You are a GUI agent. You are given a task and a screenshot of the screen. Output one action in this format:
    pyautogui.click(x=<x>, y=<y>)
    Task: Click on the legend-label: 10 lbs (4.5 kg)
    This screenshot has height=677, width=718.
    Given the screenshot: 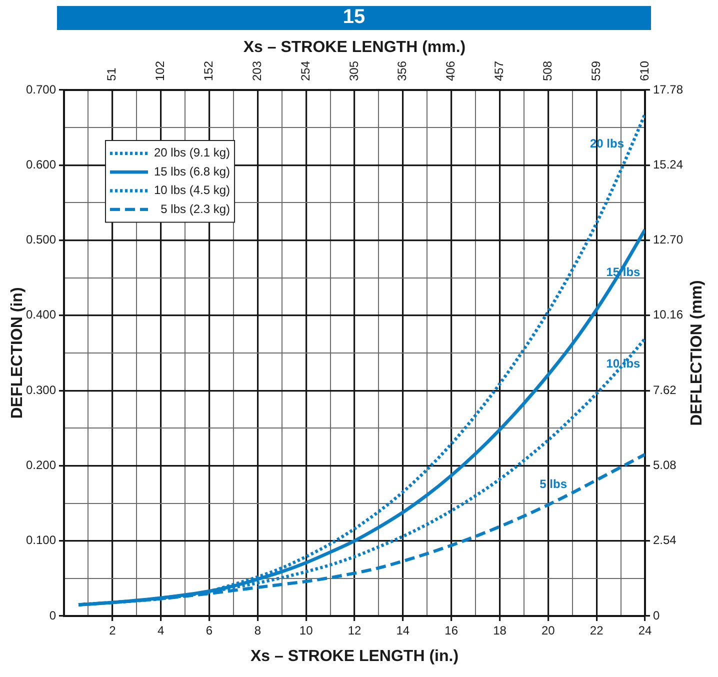 What is the action you would take?
    pyautogui.click(x=192, y=190)
    